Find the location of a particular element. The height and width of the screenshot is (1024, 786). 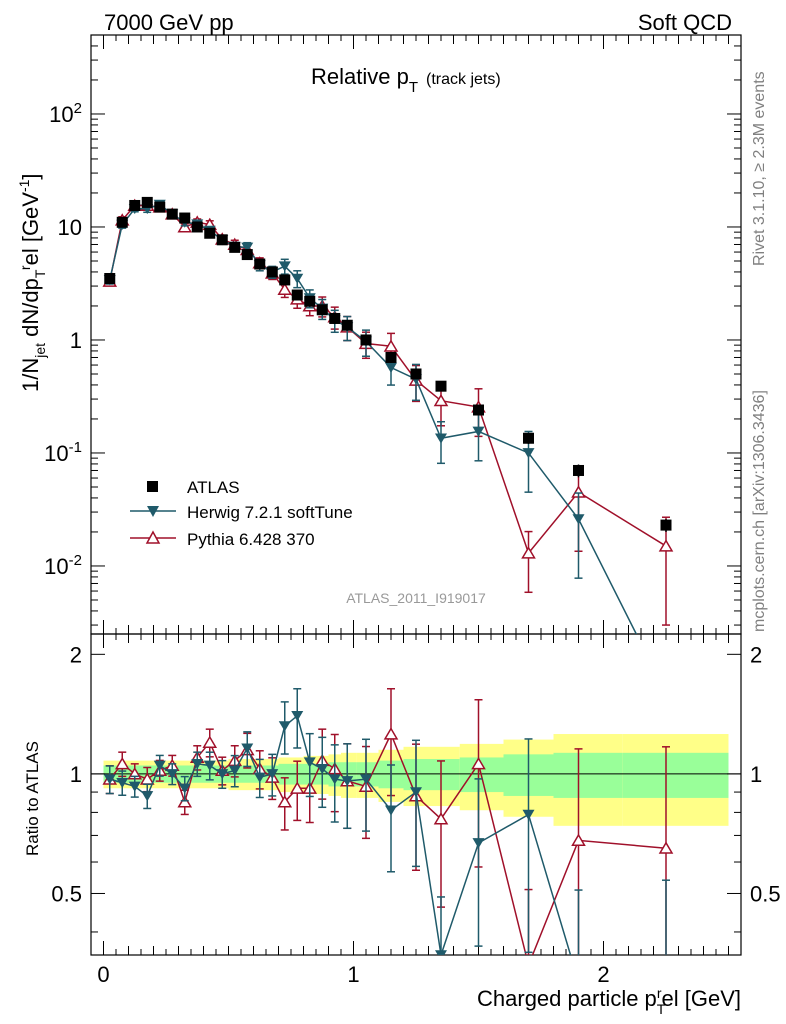

legend-herwig-marker is located at coordinates (153, 511).